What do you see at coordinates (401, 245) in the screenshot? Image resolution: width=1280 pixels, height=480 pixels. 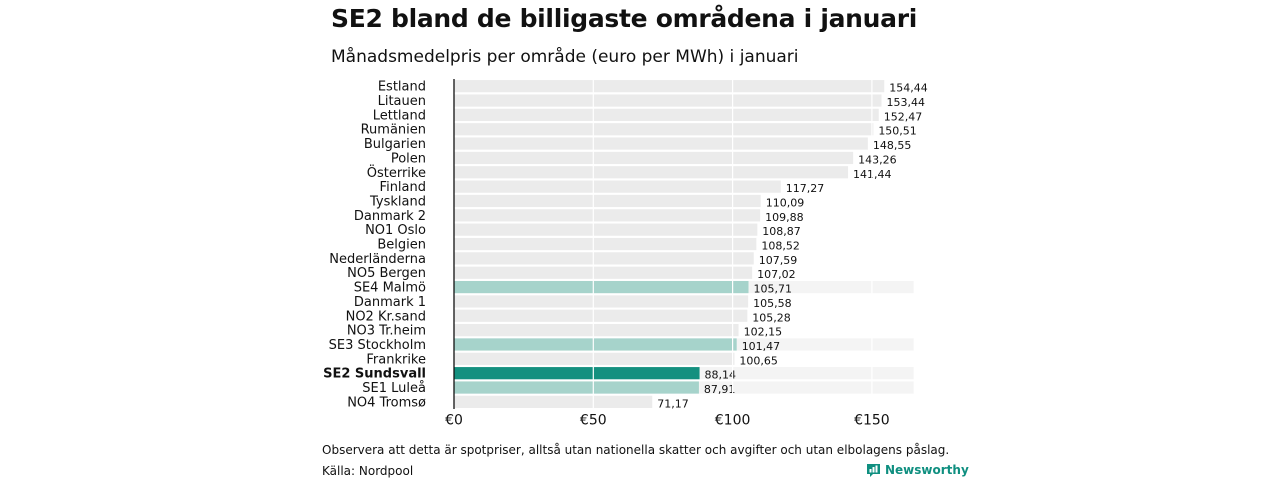 I see `category-label: Belgien` at bounding box center [401, 245].